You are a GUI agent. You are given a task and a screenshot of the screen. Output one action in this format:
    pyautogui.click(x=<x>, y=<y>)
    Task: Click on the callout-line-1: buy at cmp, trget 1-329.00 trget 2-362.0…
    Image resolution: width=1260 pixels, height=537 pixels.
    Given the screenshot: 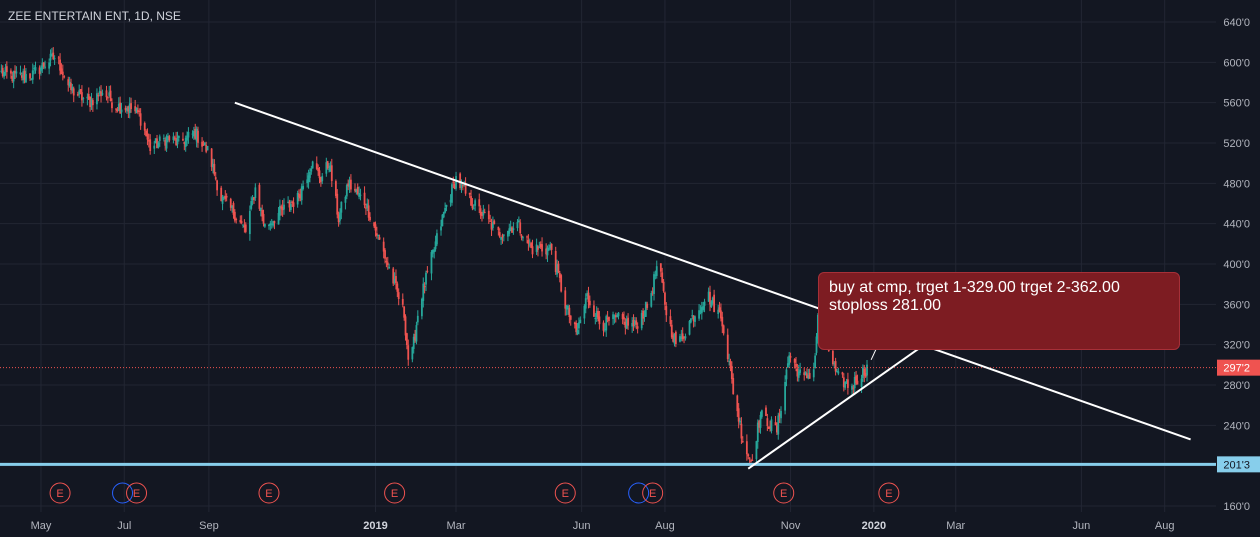 What is the action you would take?
    pyautogui.click(x=974, y=287)
    